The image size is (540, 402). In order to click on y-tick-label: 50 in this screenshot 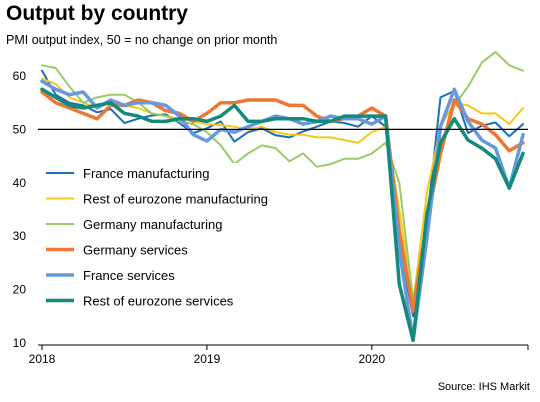, I will do `click(20, 129)`.